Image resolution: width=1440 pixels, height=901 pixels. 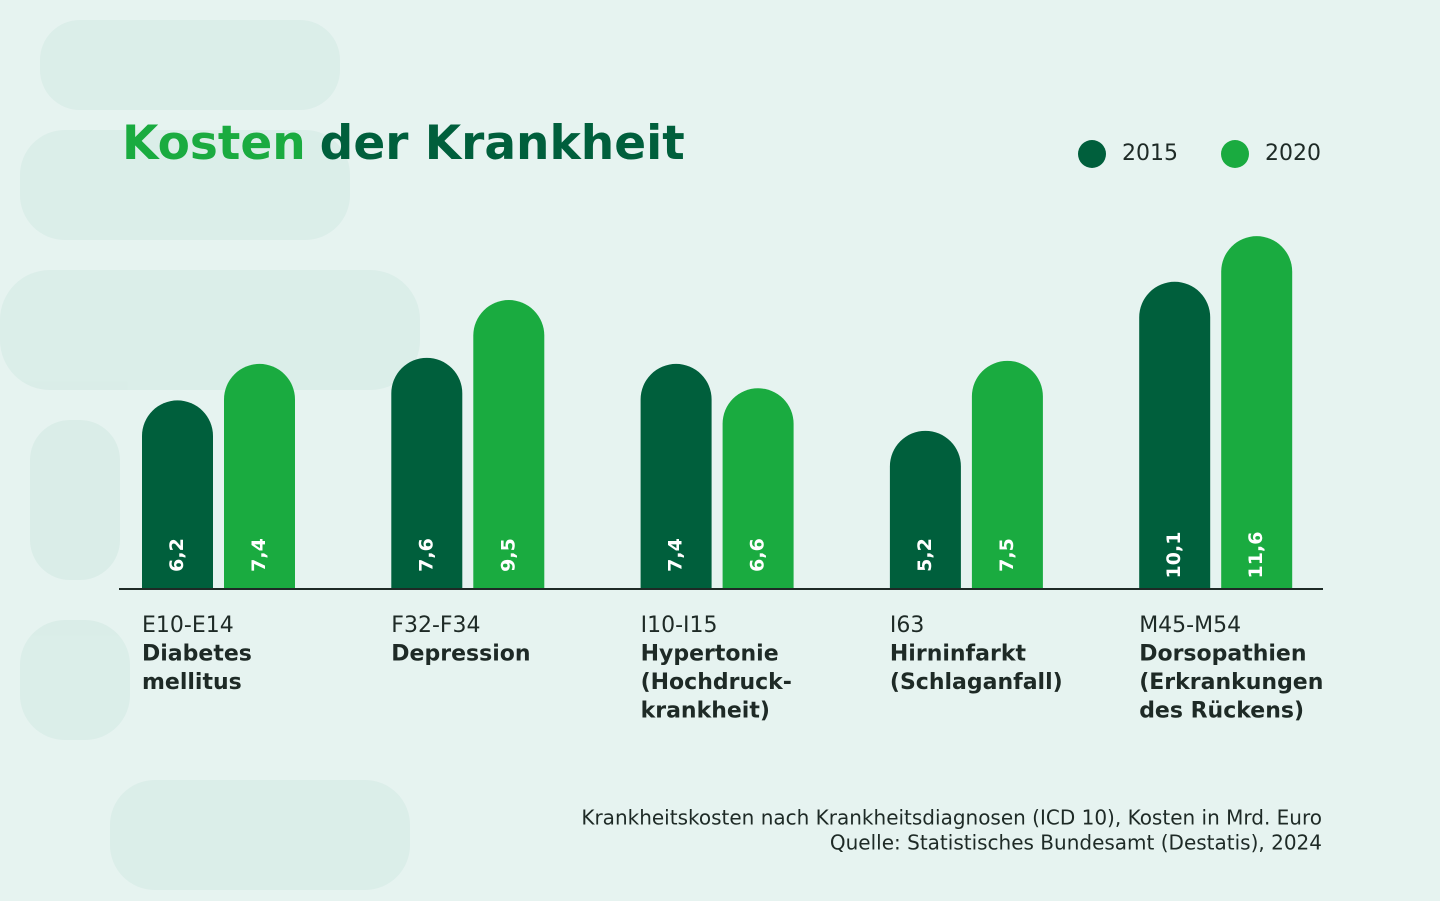 I want to click on chart-title: Kosten der Krankheit, so click(x=403, y=143).